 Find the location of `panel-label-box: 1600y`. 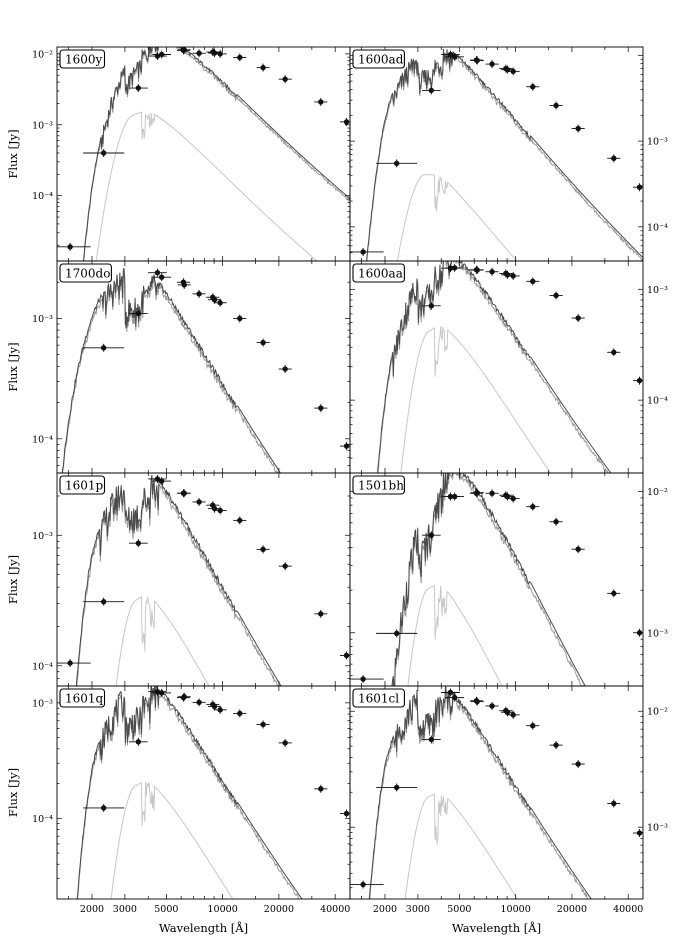

panel-label-box: 1600y is located at coordinates (82, 59).